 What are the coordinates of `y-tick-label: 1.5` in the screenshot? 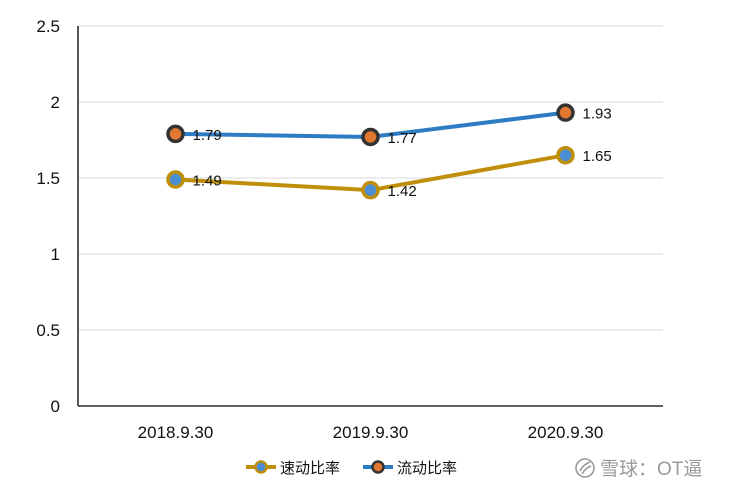 It's located at (48, 178).